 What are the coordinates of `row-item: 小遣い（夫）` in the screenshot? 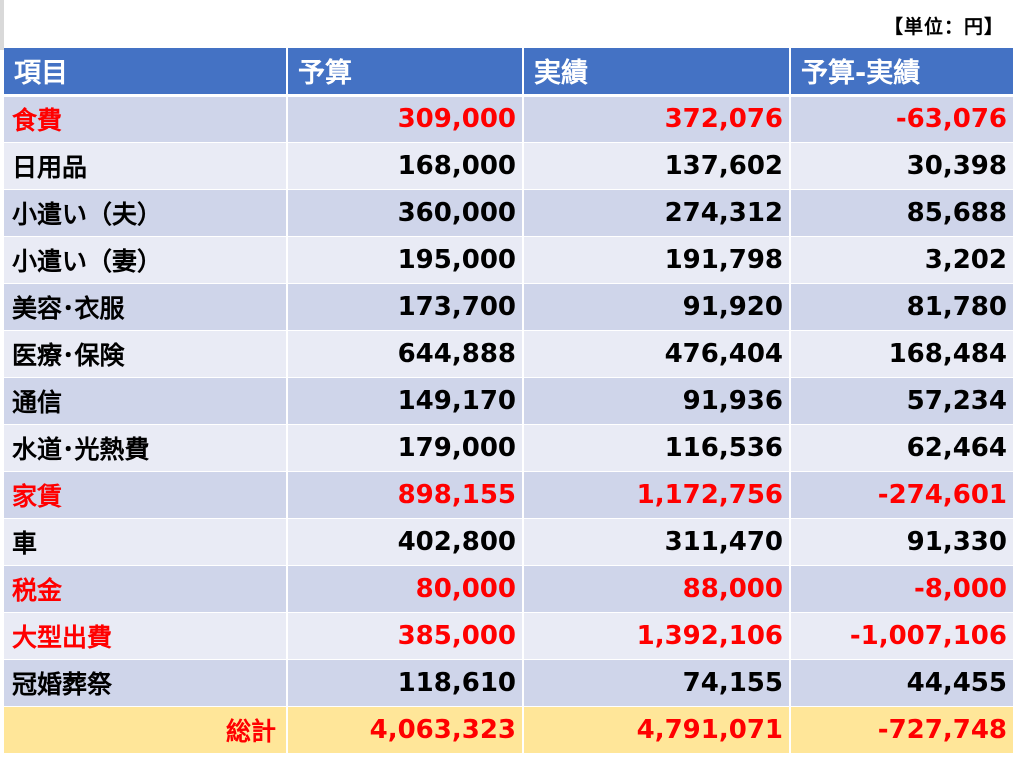 It's located at (146, 213).